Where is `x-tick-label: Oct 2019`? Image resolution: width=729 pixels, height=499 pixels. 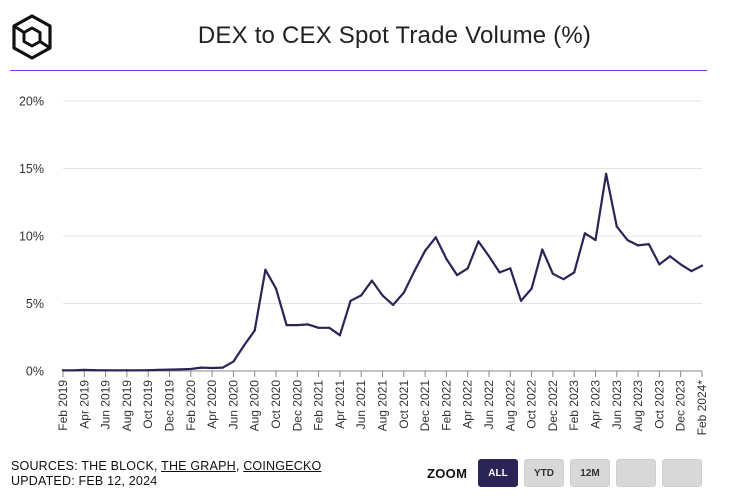 x-tick-label: Oct 2019 is located at coordinates (148, 404).